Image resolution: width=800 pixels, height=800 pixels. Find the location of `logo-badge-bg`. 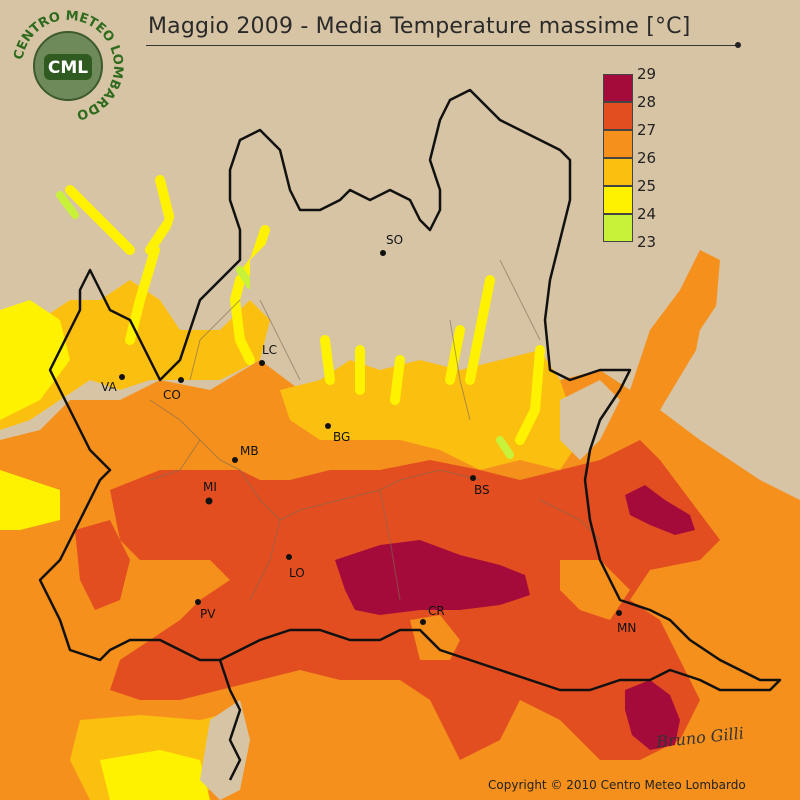

logo-badge-bg is located at coordinates (68, 67).